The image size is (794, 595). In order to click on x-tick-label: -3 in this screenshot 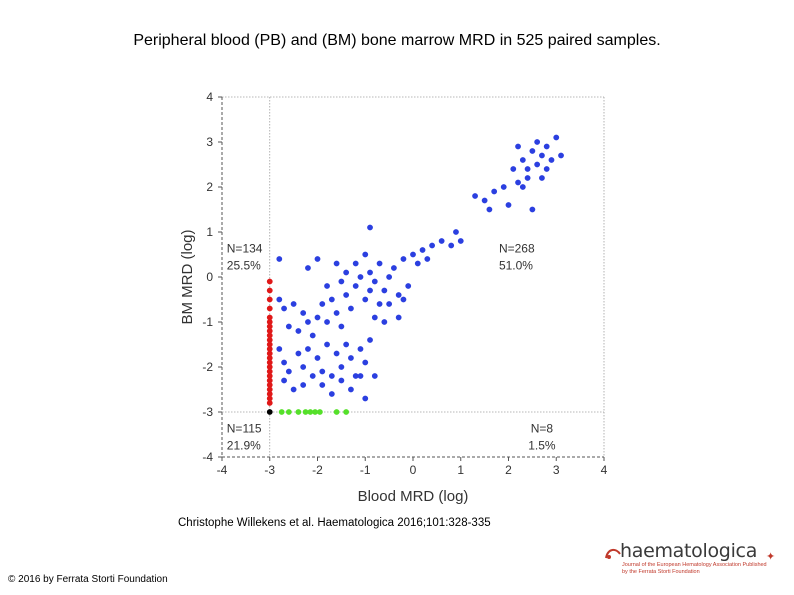, I will do `click(269, 470)`.